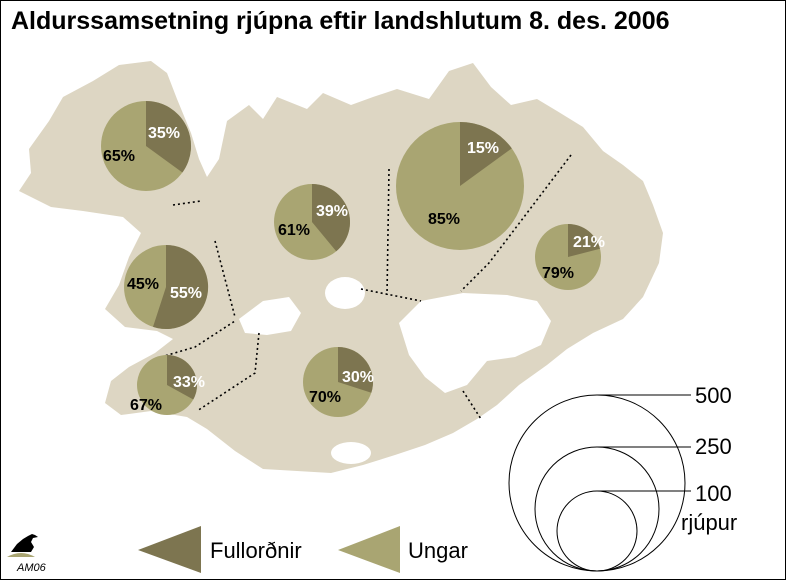 The image size is (786, 580). I want to click on region-pie: 35% 65%, so click(146, 145).